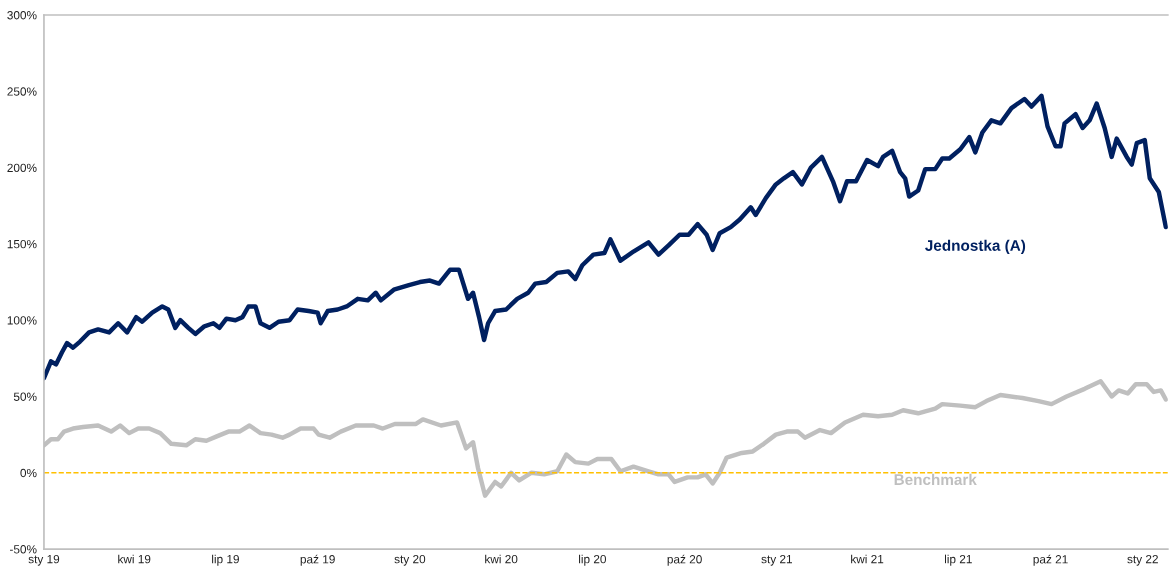 The height and width of the screenshot is (569, 1169). I want to click on x-tick-label: lip 21, so click(958, 560).